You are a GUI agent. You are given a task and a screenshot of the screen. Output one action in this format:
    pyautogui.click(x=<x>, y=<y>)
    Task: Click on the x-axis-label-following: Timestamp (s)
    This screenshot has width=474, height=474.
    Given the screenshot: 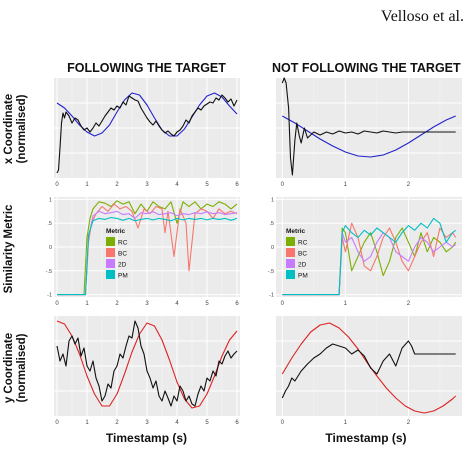 What is the action you would take?
    pyautogui.click(x=146, y=438)
    